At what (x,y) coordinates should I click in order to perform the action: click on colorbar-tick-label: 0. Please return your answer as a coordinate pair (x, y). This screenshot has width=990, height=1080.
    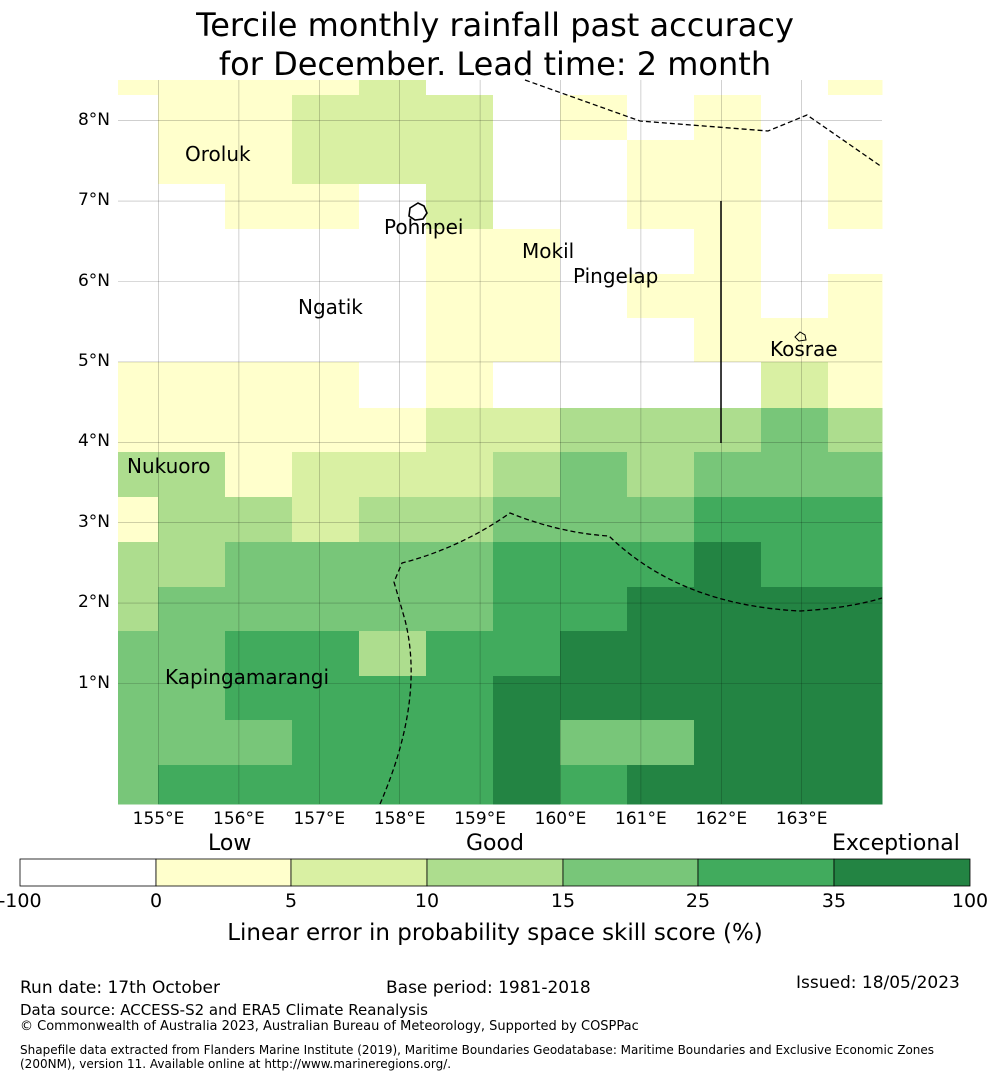
    Looking at the image, I should click on (156, 901).